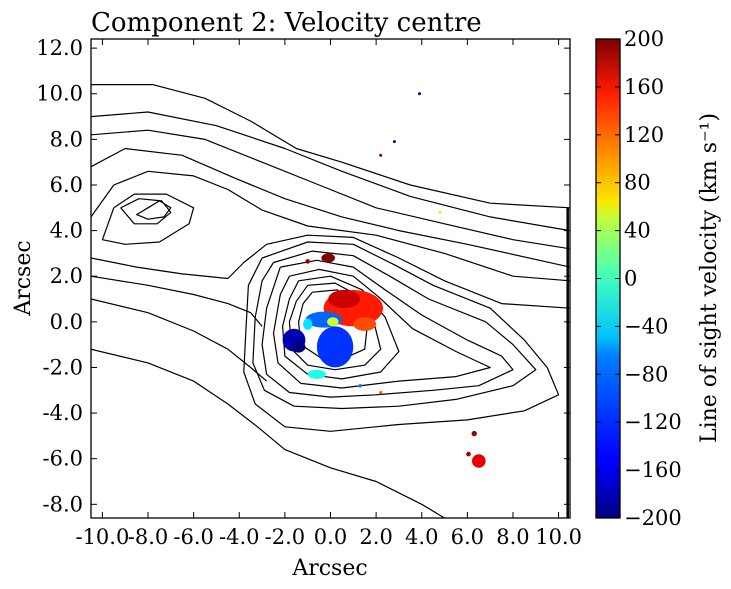  I want to click on colorbar-tick-label: −80, so click(646, 374).